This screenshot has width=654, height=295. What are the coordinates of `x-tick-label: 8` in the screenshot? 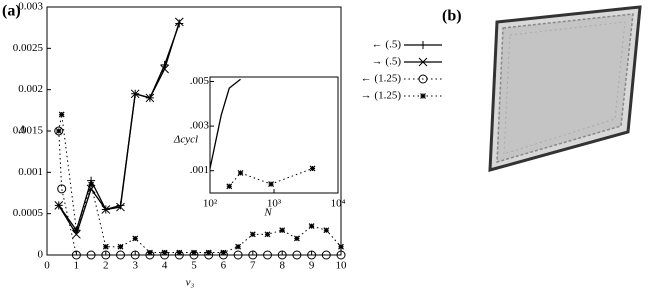 It's located at (282, 266).